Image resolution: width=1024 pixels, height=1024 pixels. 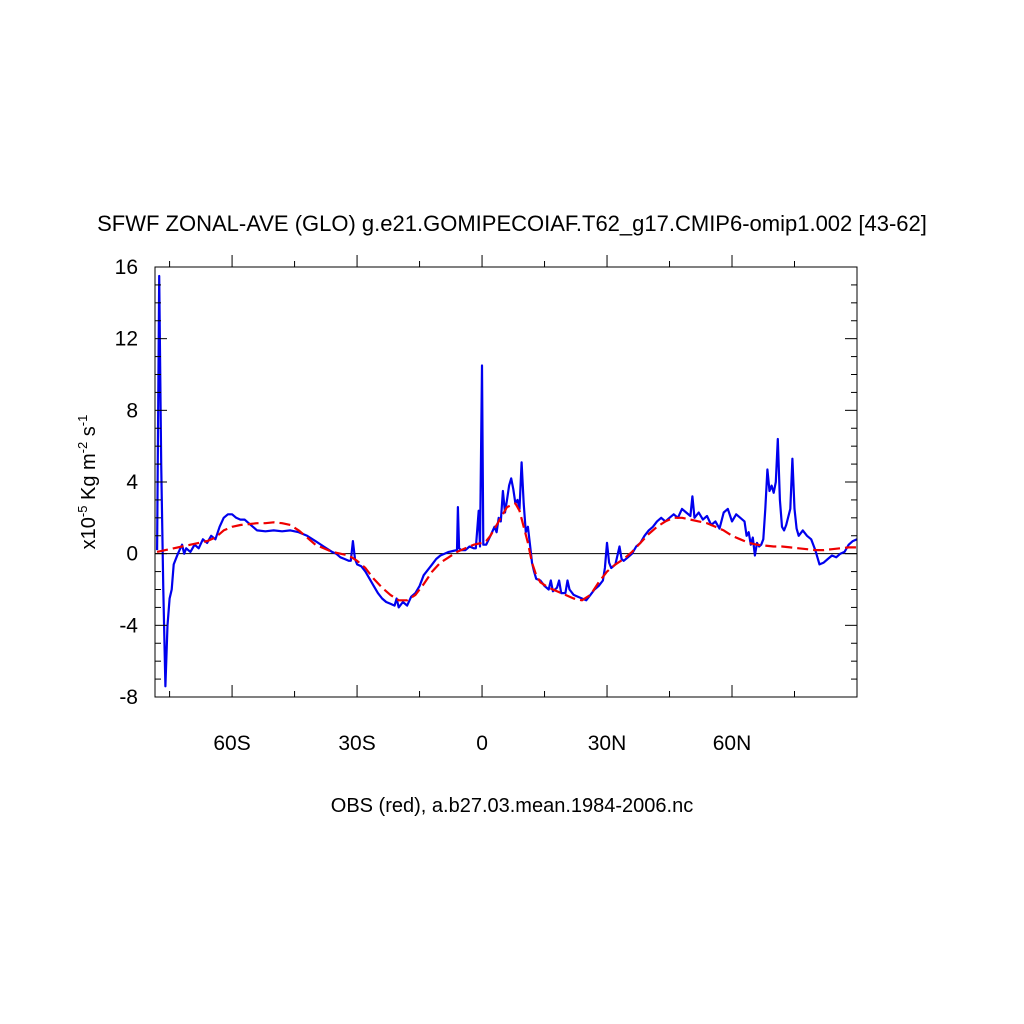 I want to click on y-tick-label: 8, so click(x=132, y=410).